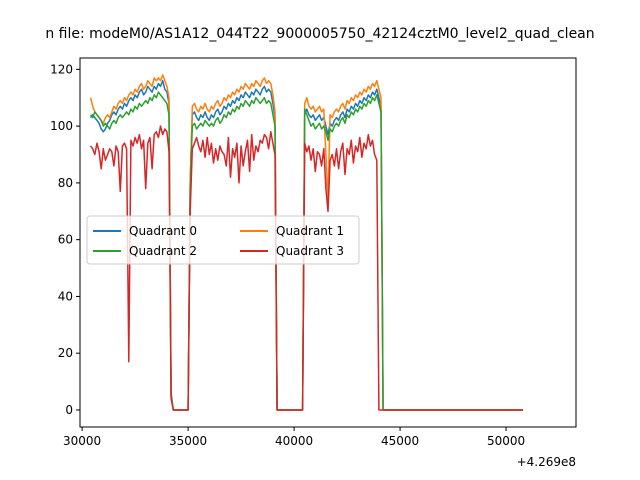  I want to click on y-tick-label: 60, so click(65, 240).